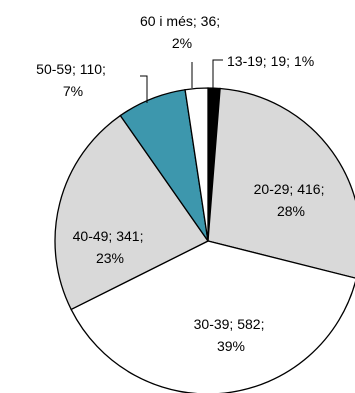 The width and height of the screenshot is (355, 393). Describe the element at coordinates (291, 200) in the screenshot. I see `data-label-20-29: 20-29; 416; 28%` at that location.